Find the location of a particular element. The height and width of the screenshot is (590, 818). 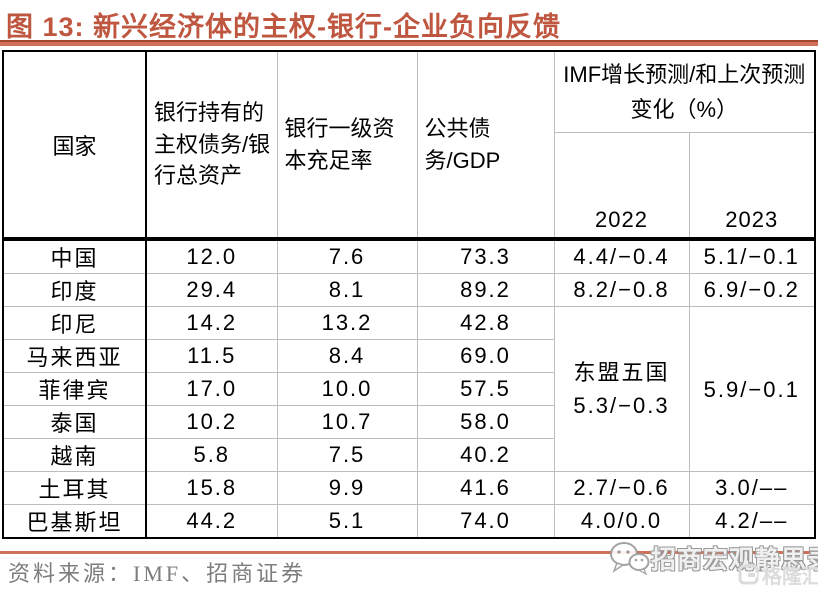

debt-gdp-cell: 73.3 is located at coordinates (485, 256).